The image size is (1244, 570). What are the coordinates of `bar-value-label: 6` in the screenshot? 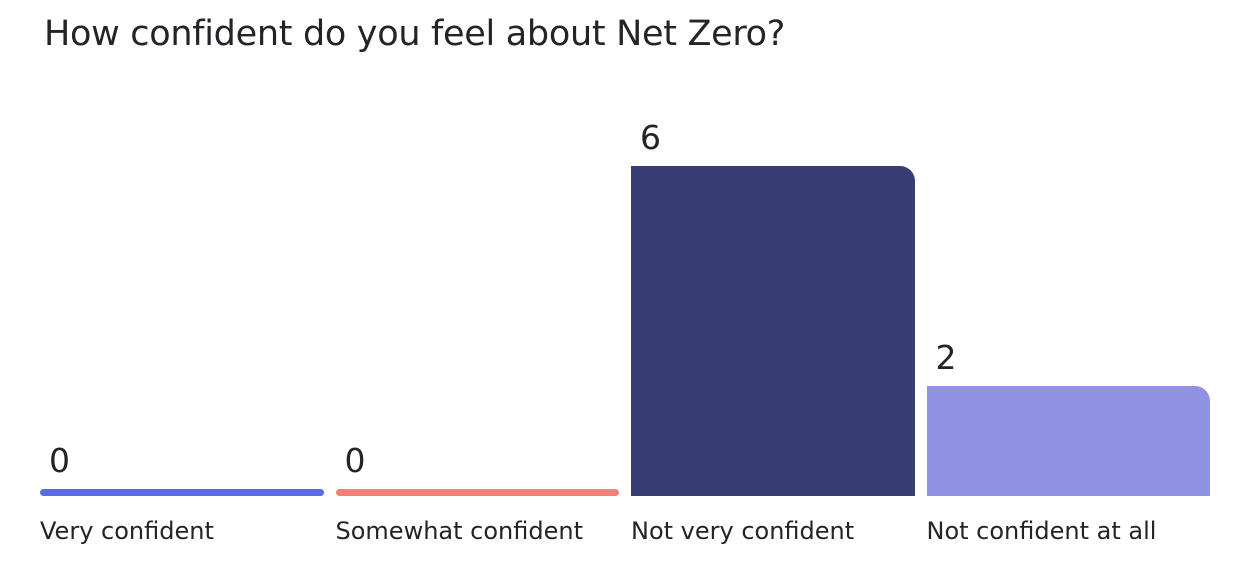 It's located at (650, 137).